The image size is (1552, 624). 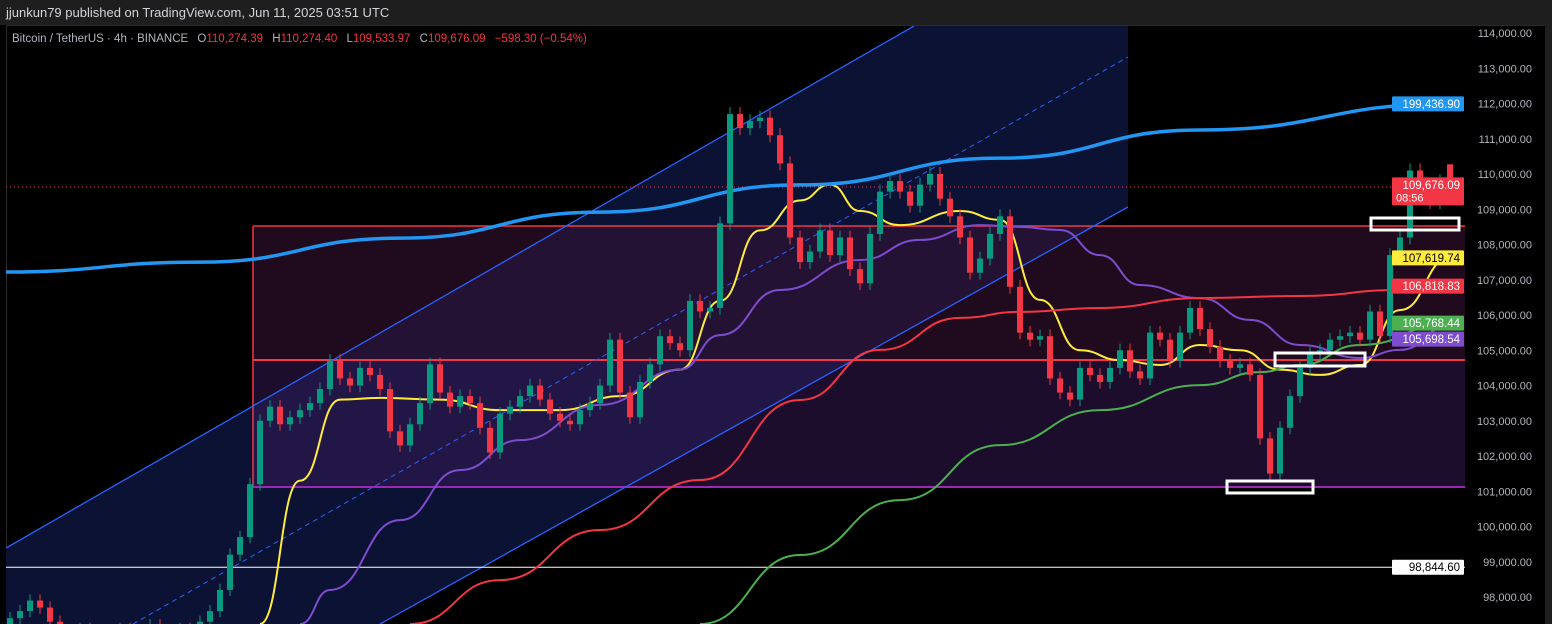 What do you see at coordinates (1504, 351) in the screenshot?
I see `price-tick-label: 105,000.00` at bounding box center [1504, 351].